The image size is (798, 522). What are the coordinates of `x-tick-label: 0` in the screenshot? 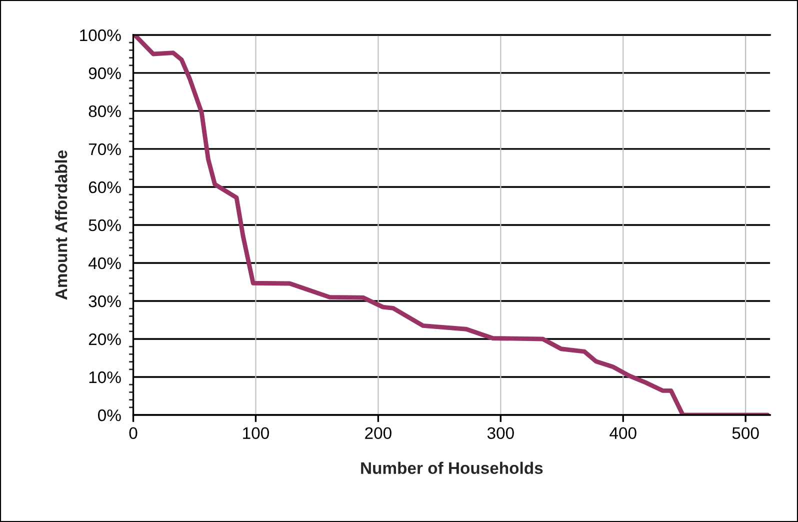 It's located at (133, 433).